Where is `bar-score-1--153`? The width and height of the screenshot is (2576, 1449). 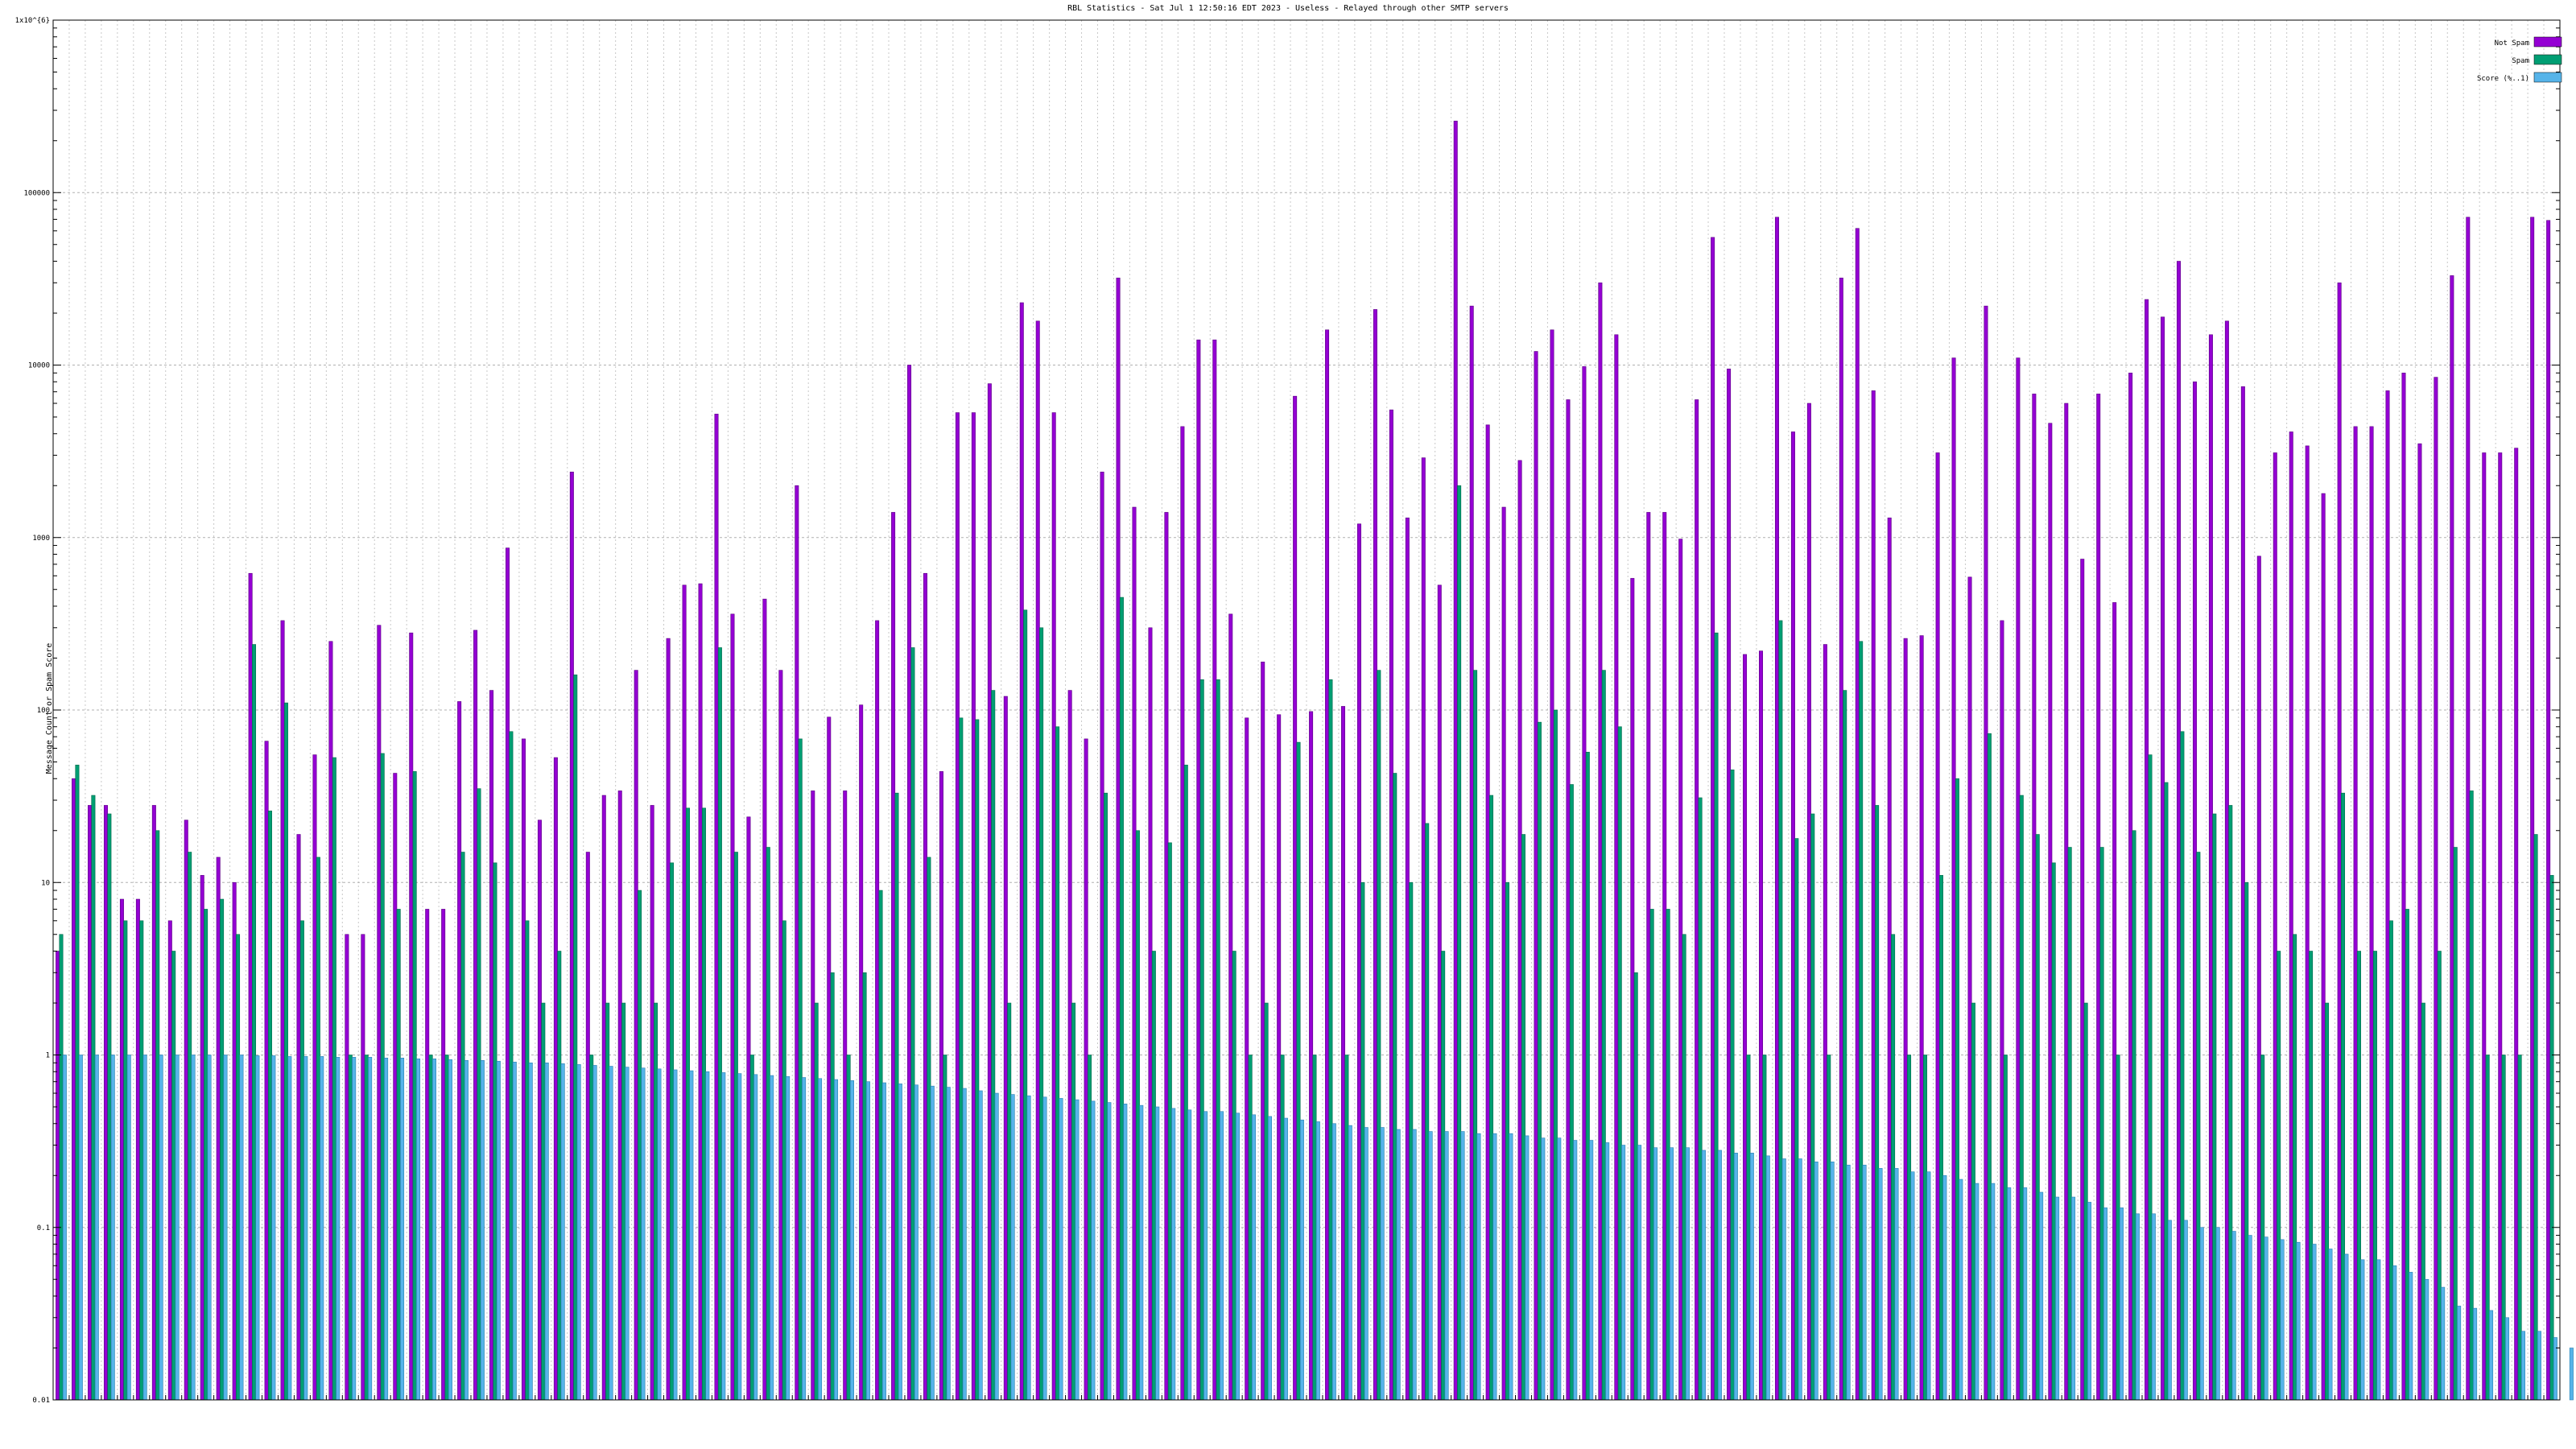
bar-score-1--153 is located at coordinates (2507, 1359).